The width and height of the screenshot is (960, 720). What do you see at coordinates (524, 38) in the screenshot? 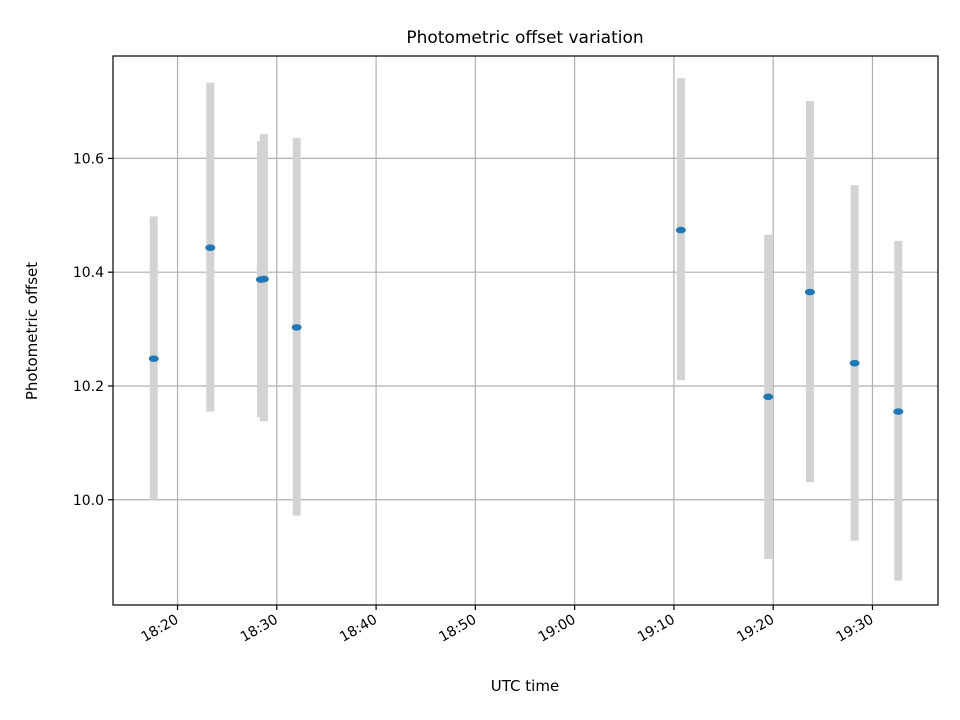
I see `chart-title: Photometric offset variation` at bounding box center [524, 38].